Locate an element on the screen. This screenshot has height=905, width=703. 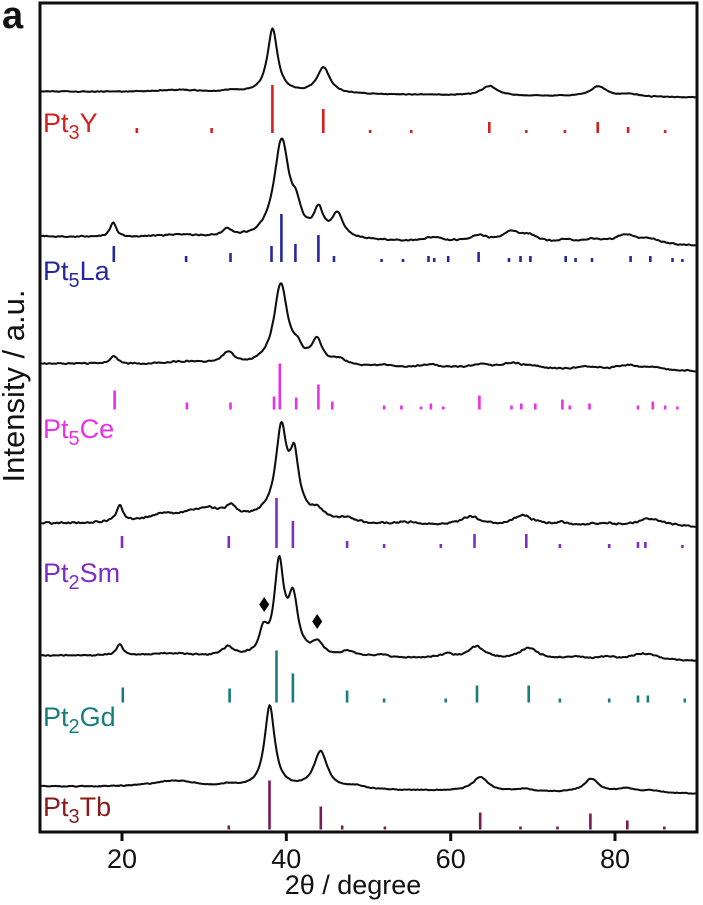
svg-text: 80 is located at coordinates (615, 859).